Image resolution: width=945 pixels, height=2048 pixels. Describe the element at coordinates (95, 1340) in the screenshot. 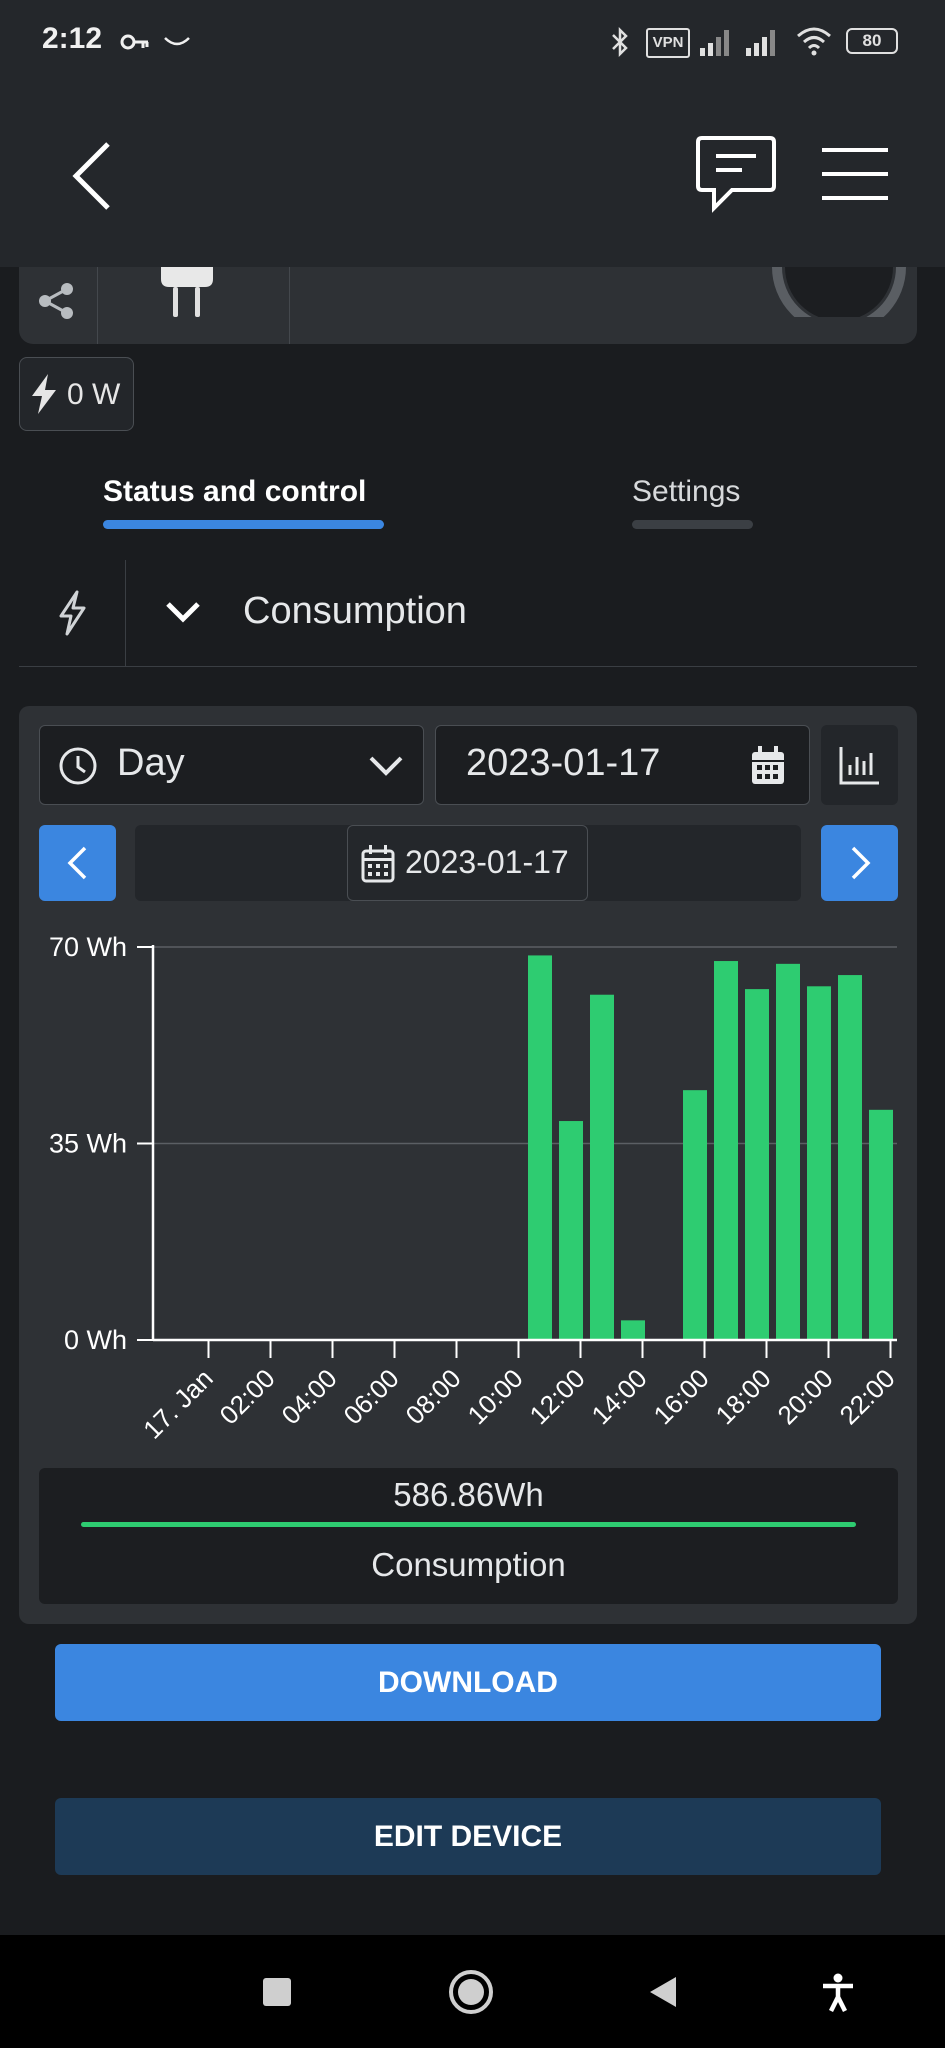

I see `y-tick-label: 0 Wh` at that location.